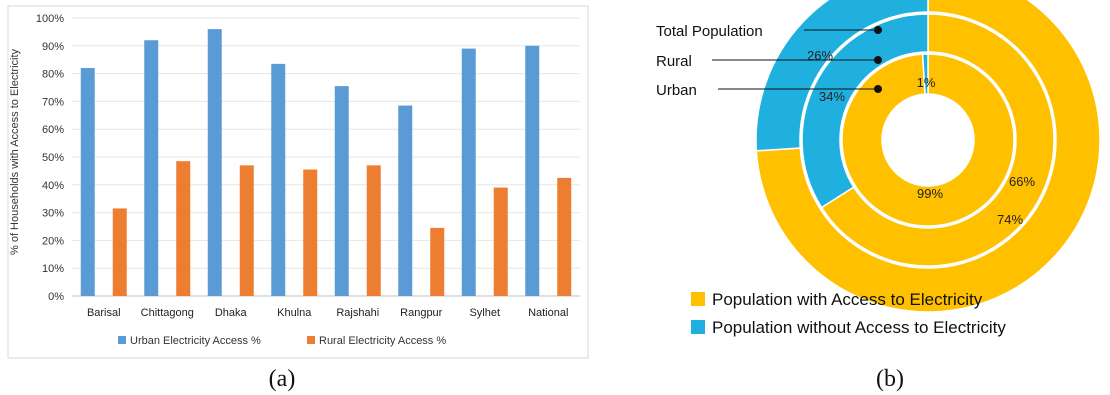 This screenshot has height=395, width=1110. What do you see at coordinates (282, 379) in the screenshot?
I see `caption-a: (a)` at bounding box center [282, 379].